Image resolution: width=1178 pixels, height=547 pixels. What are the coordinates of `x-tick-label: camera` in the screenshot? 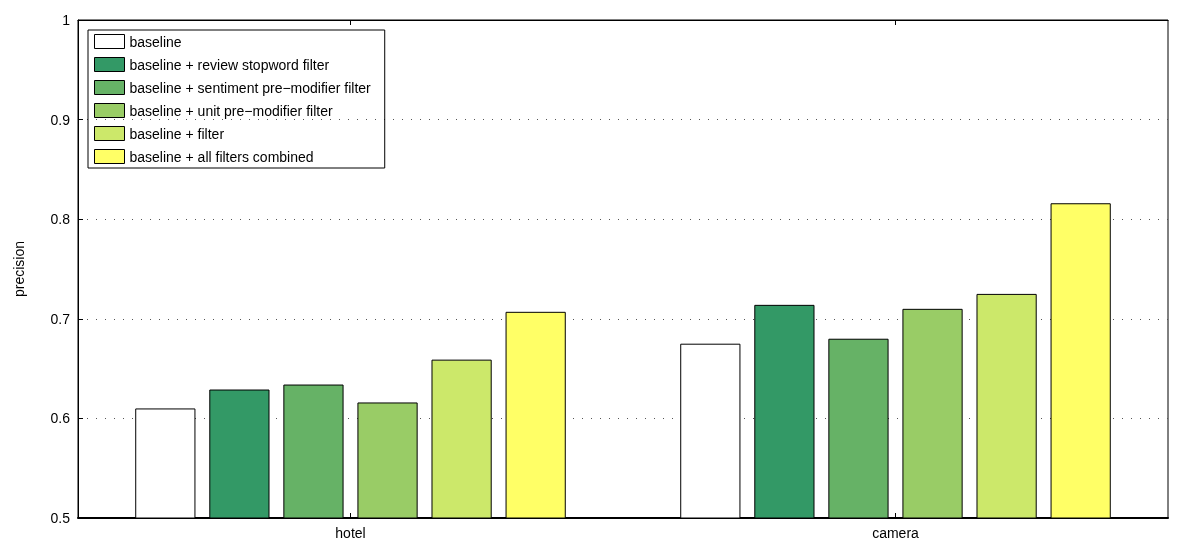 It's located at (896, 533).